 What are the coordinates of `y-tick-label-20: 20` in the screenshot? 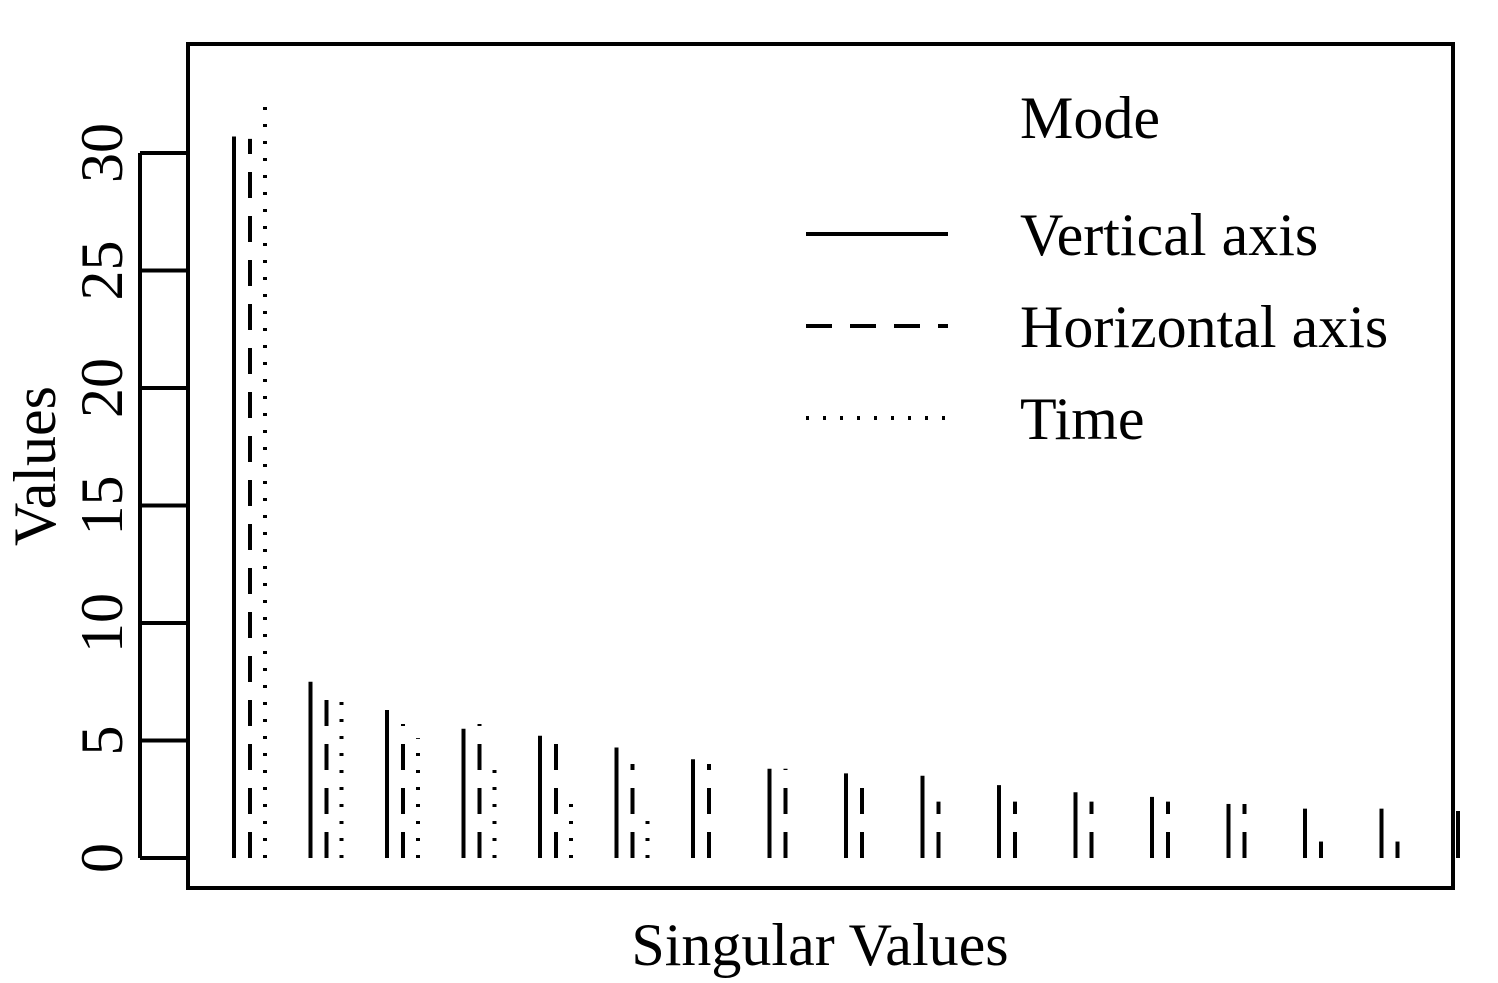 It's located at (102, 388).